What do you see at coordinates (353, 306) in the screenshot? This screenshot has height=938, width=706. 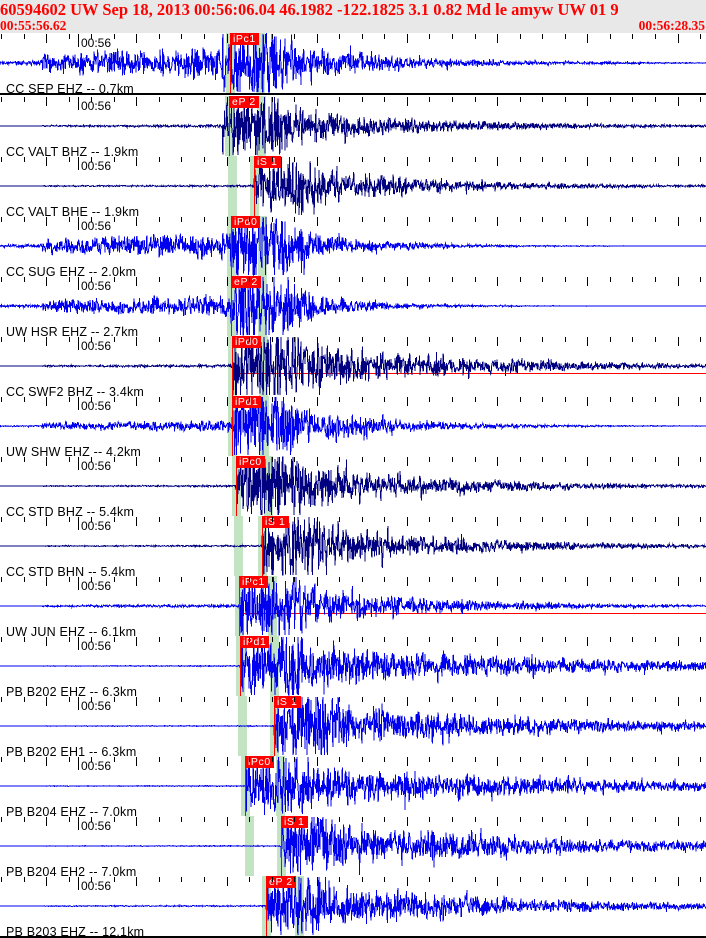 I see `trace-row: eP 2 UW HSR EHZ -- 2.7km` at bounding box center [353, 306].